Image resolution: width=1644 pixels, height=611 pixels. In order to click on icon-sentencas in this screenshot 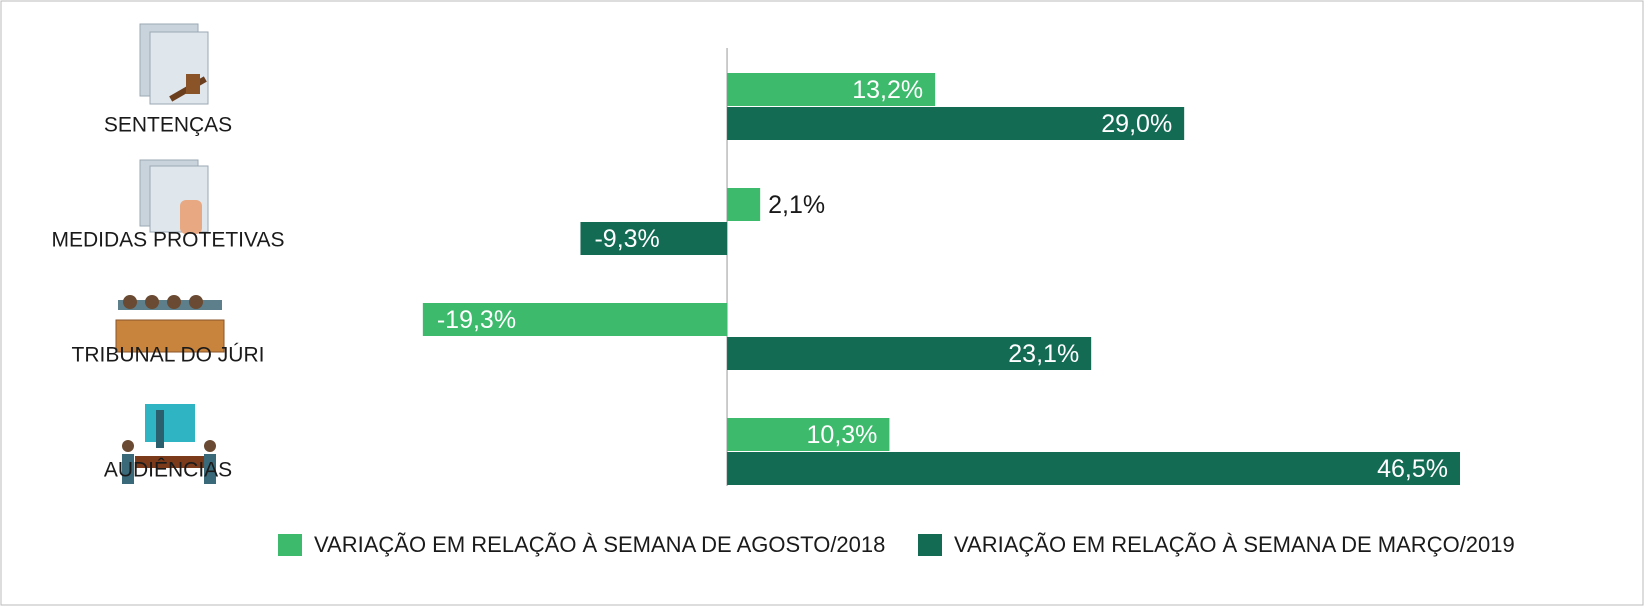, I will do `click(174, 64)`.